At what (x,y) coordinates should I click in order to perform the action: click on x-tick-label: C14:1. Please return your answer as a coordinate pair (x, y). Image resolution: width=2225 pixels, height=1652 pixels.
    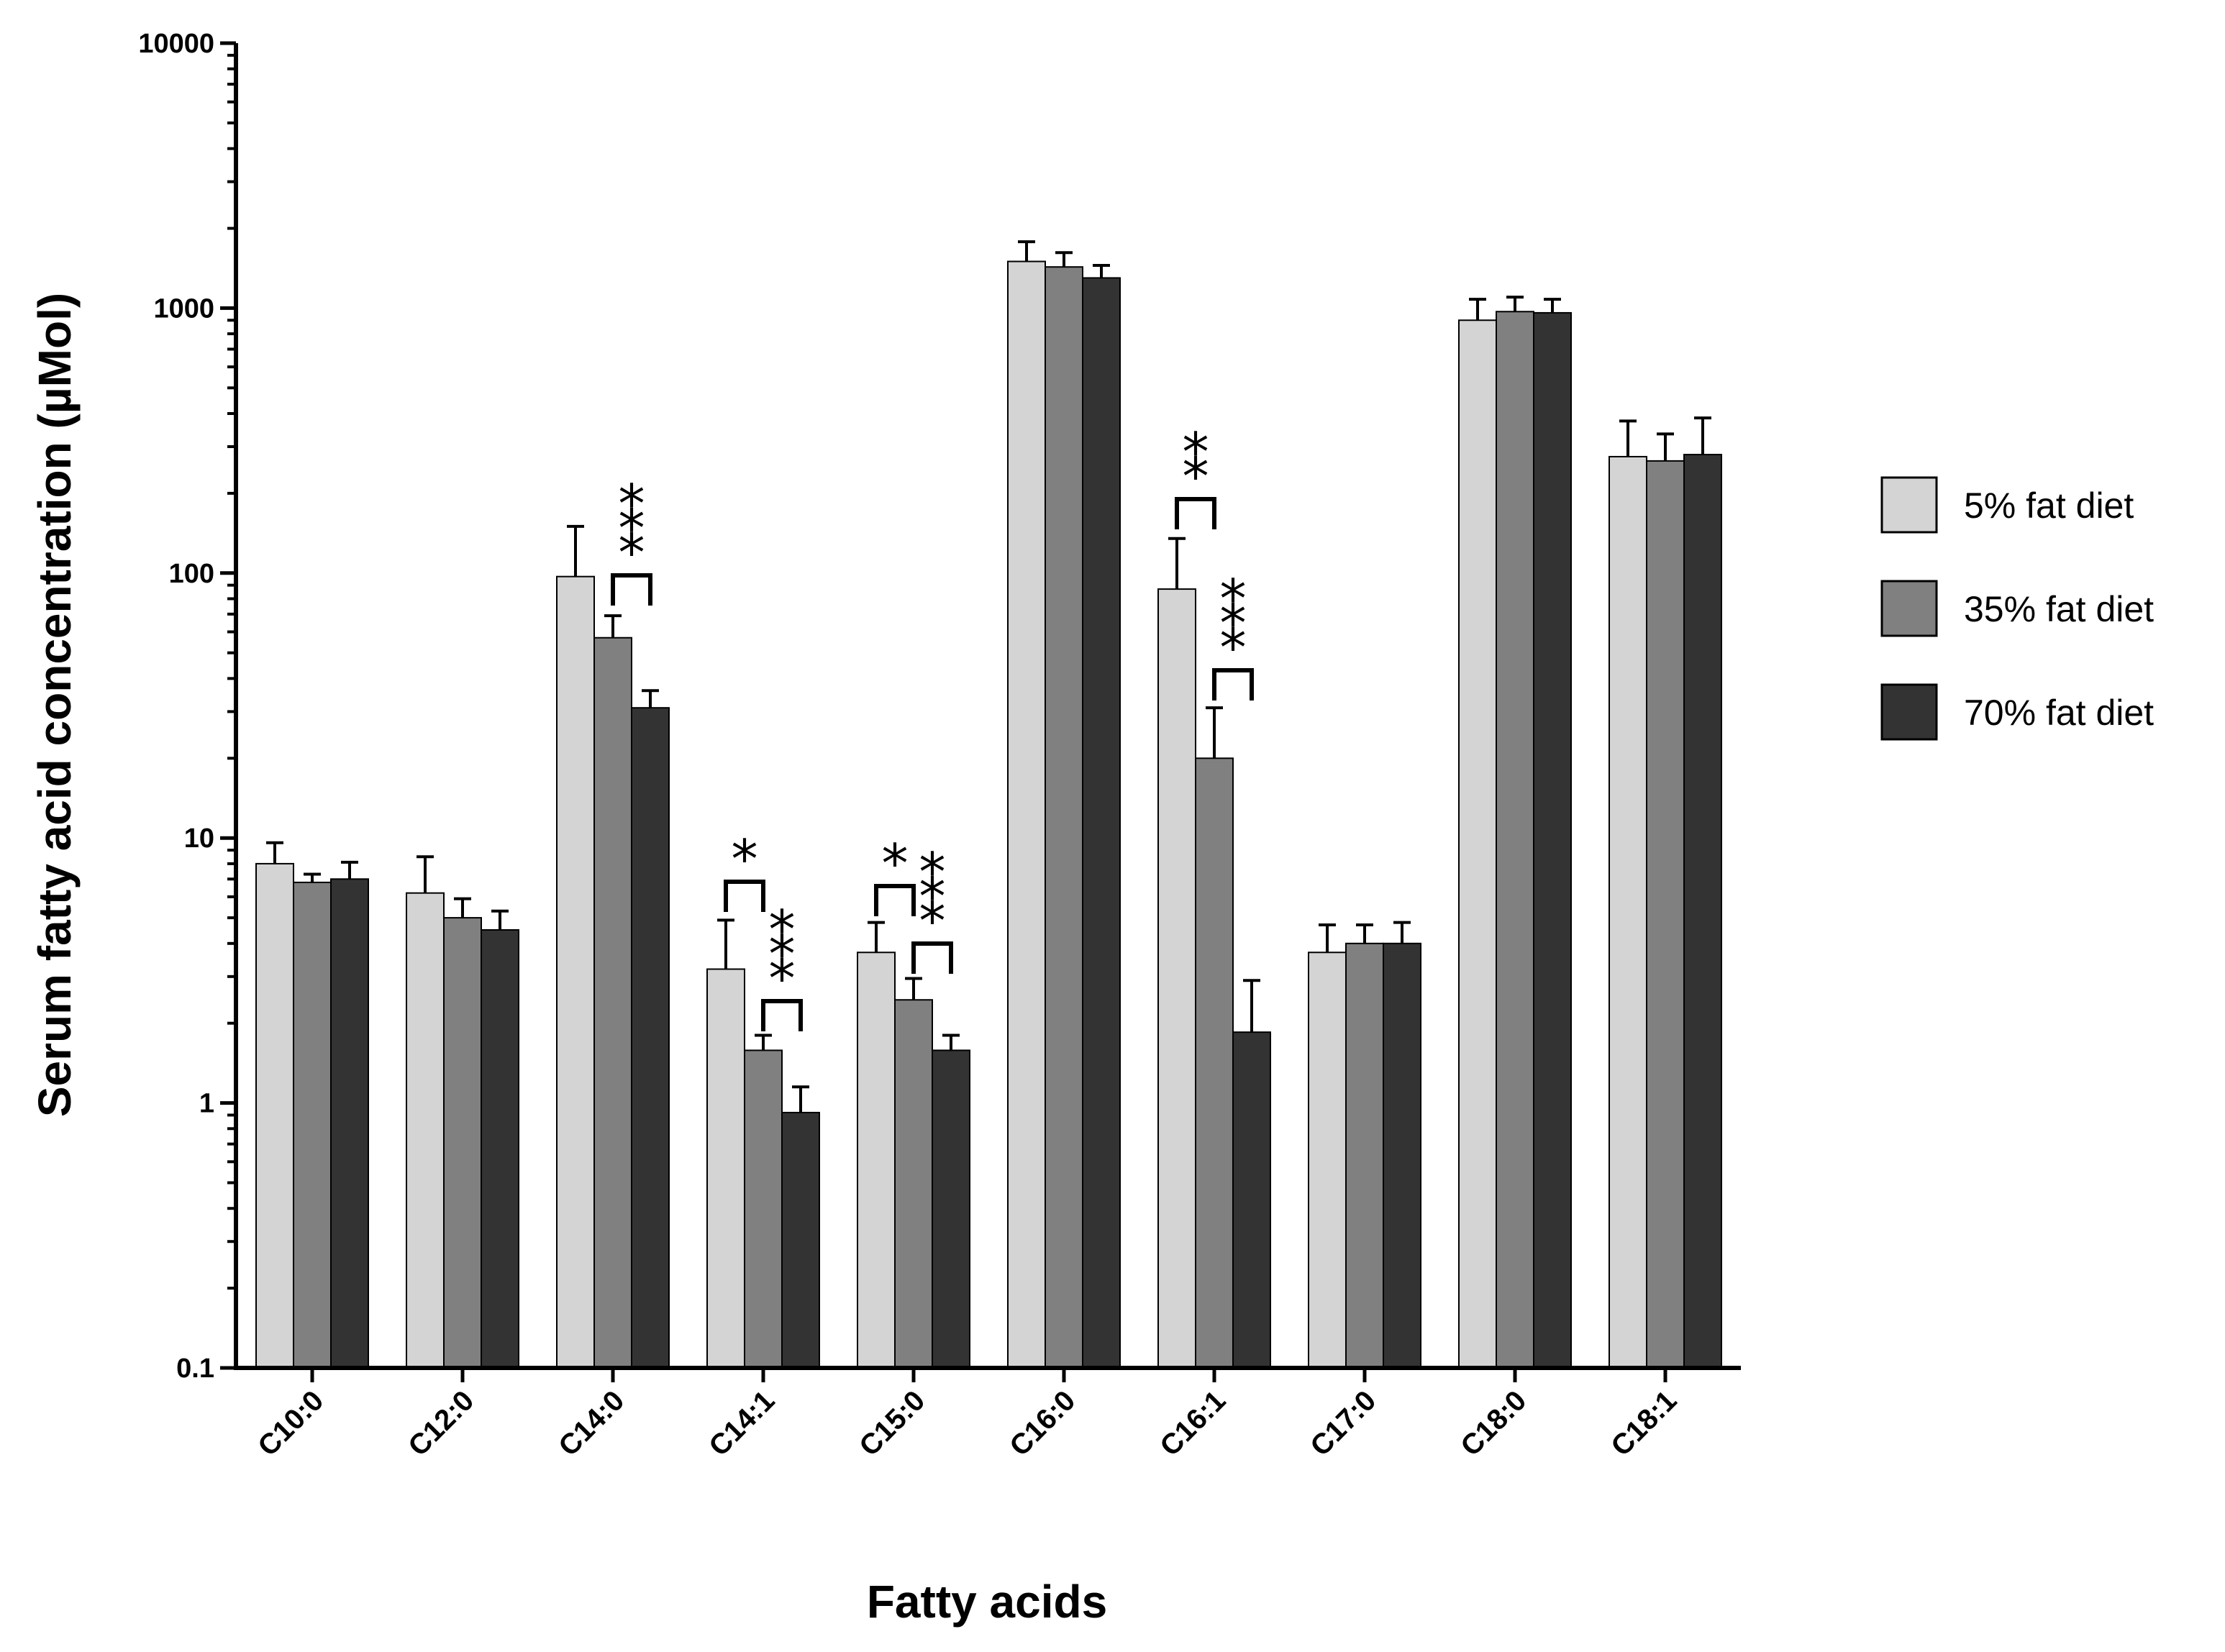
    Looking at the image, I should click on (742, 1423).